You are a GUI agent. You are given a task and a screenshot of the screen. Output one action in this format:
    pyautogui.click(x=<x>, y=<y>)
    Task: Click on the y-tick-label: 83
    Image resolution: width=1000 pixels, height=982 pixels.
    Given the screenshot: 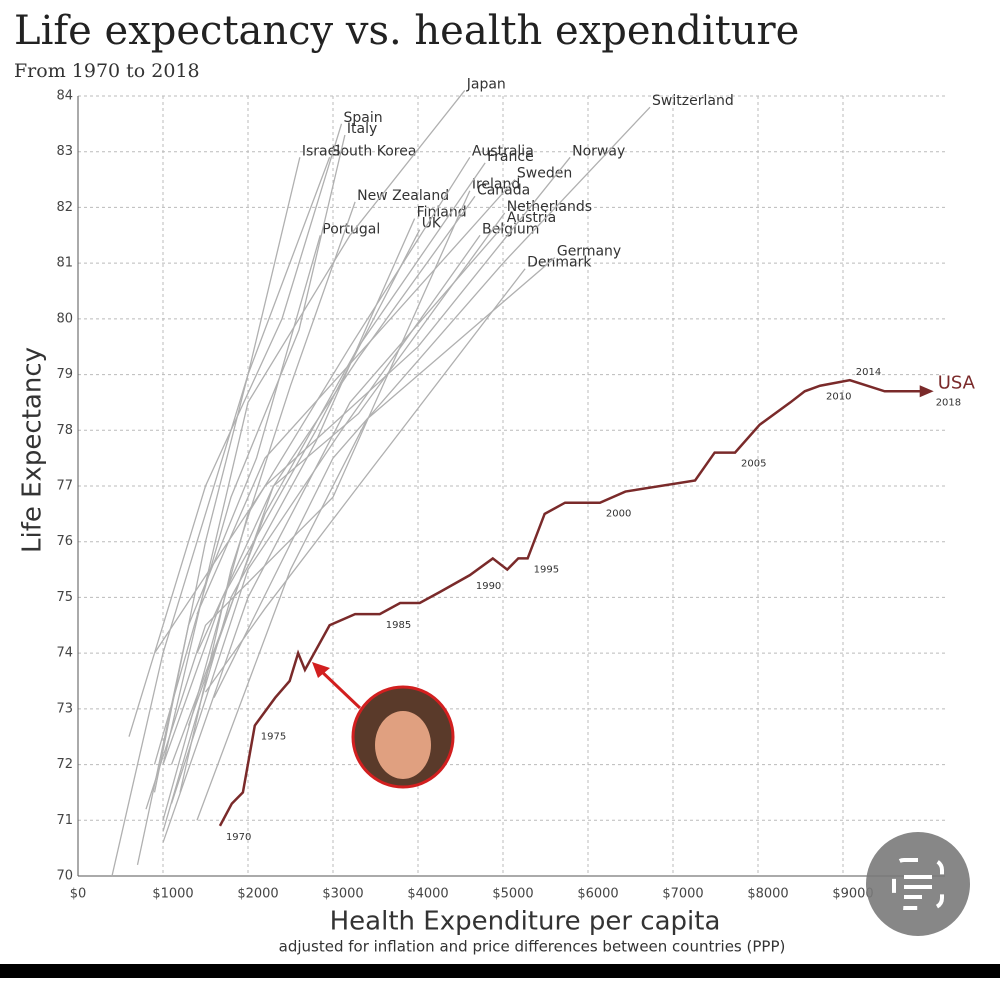 What is the action you would take?
    pyautogui.click(x=64, y=151)
    